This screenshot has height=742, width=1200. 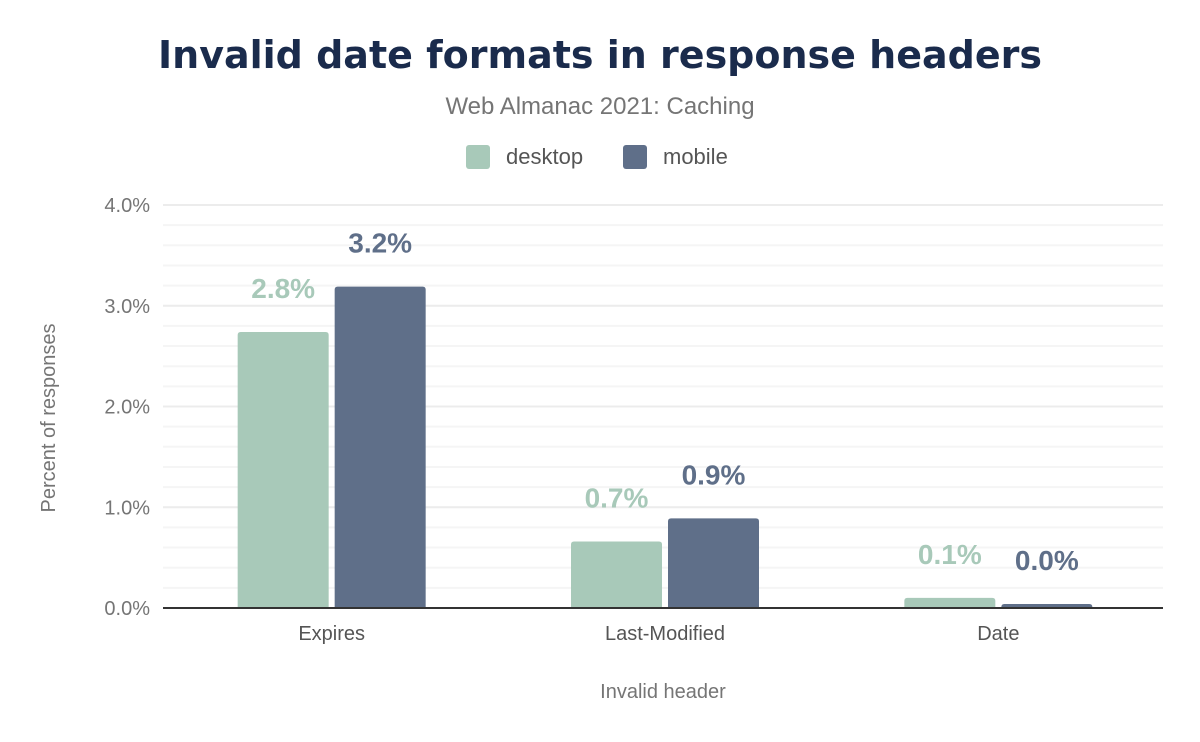 I want to click on data-label-mobile: 0.0%, so click(x=1047, y=560).